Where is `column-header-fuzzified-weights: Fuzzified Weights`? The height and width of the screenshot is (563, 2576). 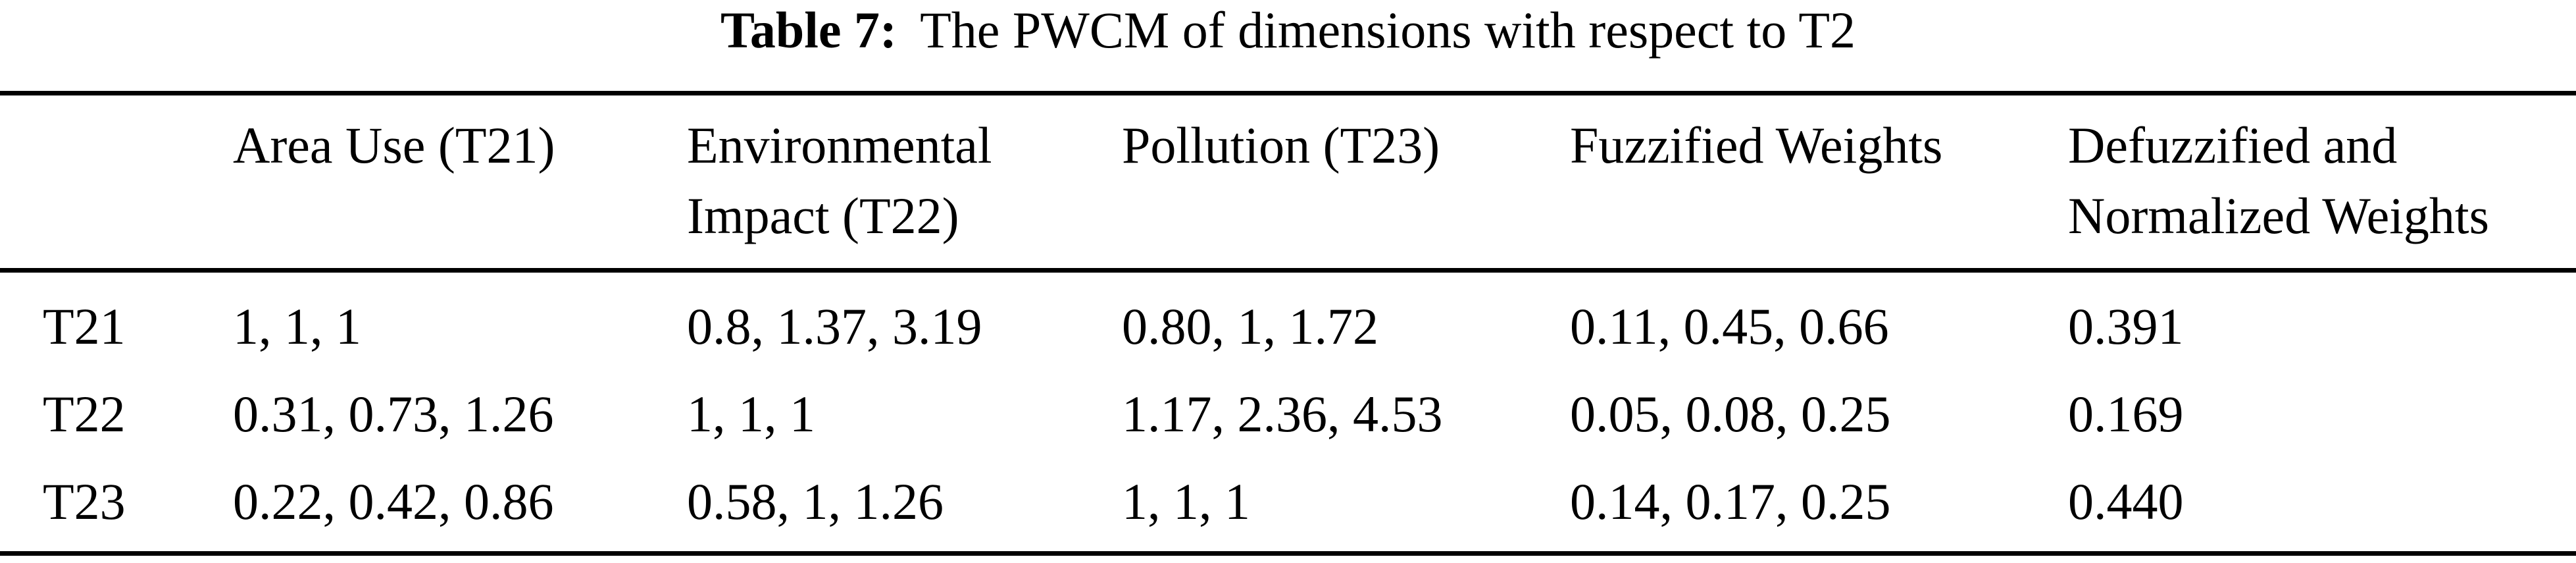 column-header-fuzzified-weights: Fuzzified Weights is located at coordinates (1819, 182).